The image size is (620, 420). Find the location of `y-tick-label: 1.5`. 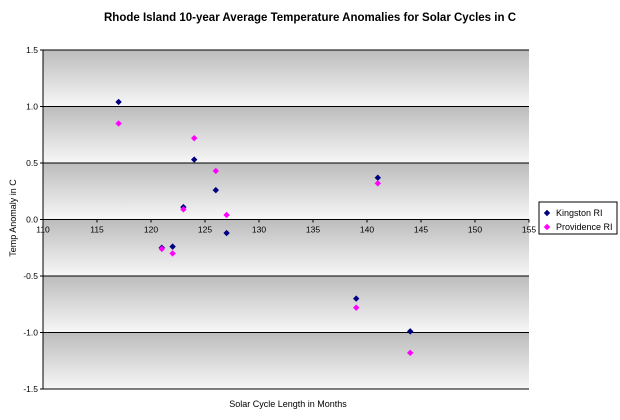

y-tick-label: 1.5 is located at coordinates (32, 50).